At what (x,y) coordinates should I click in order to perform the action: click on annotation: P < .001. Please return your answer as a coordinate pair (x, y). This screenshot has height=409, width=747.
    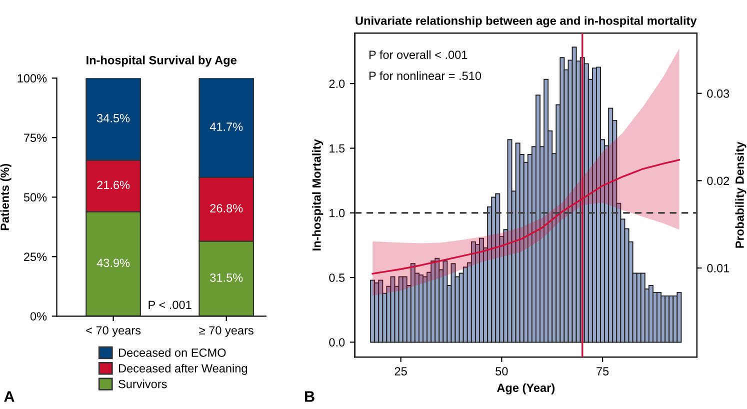
    Looking at the image, I should click on (170, 305).